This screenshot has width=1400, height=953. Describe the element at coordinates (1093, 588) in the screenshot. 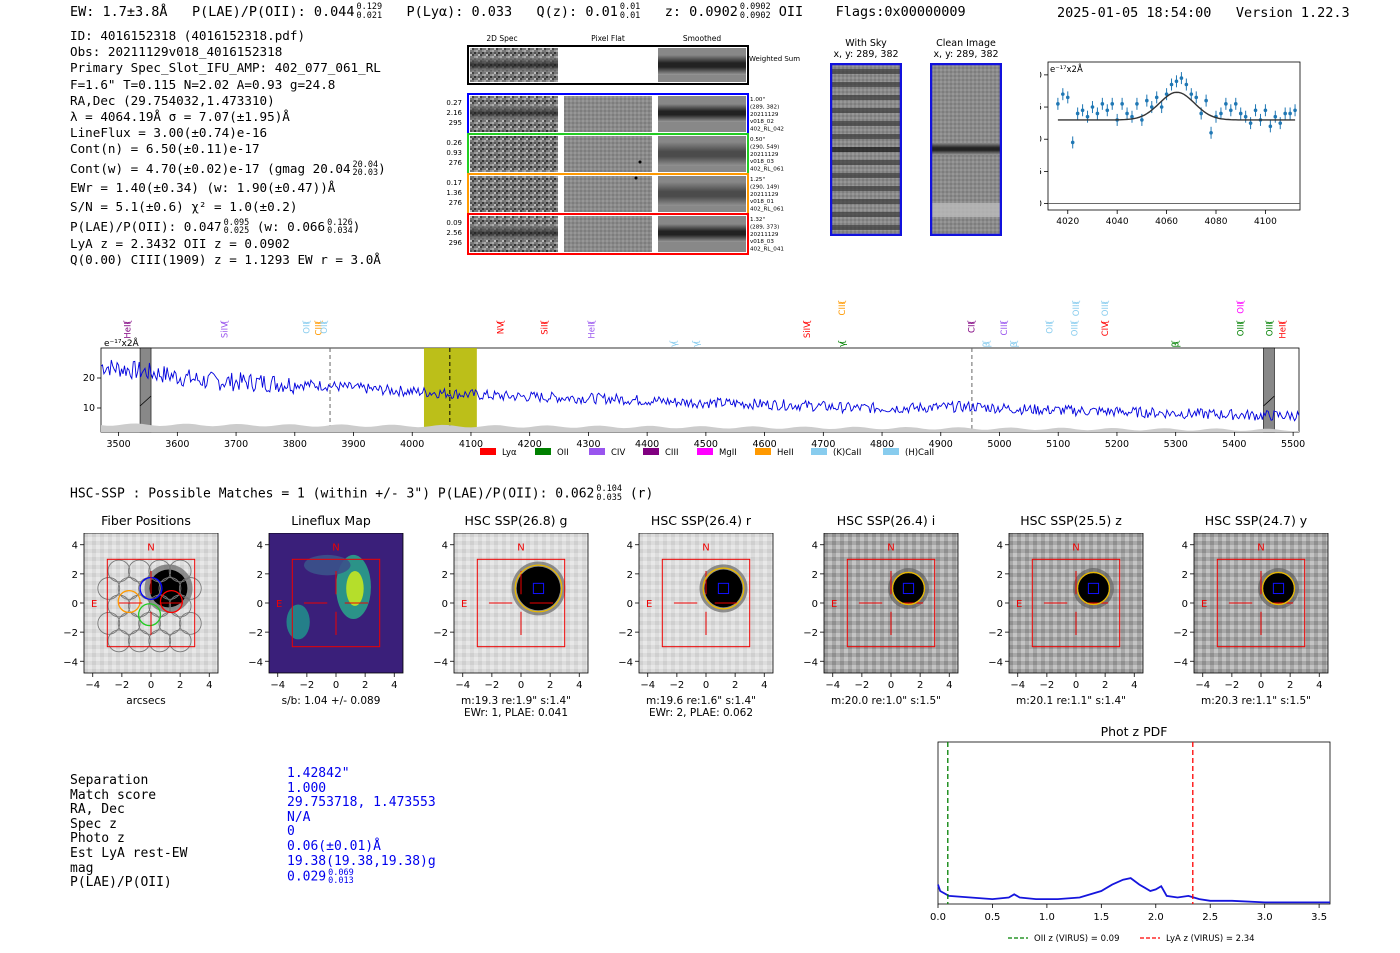

I see `hsc-source` at that location.